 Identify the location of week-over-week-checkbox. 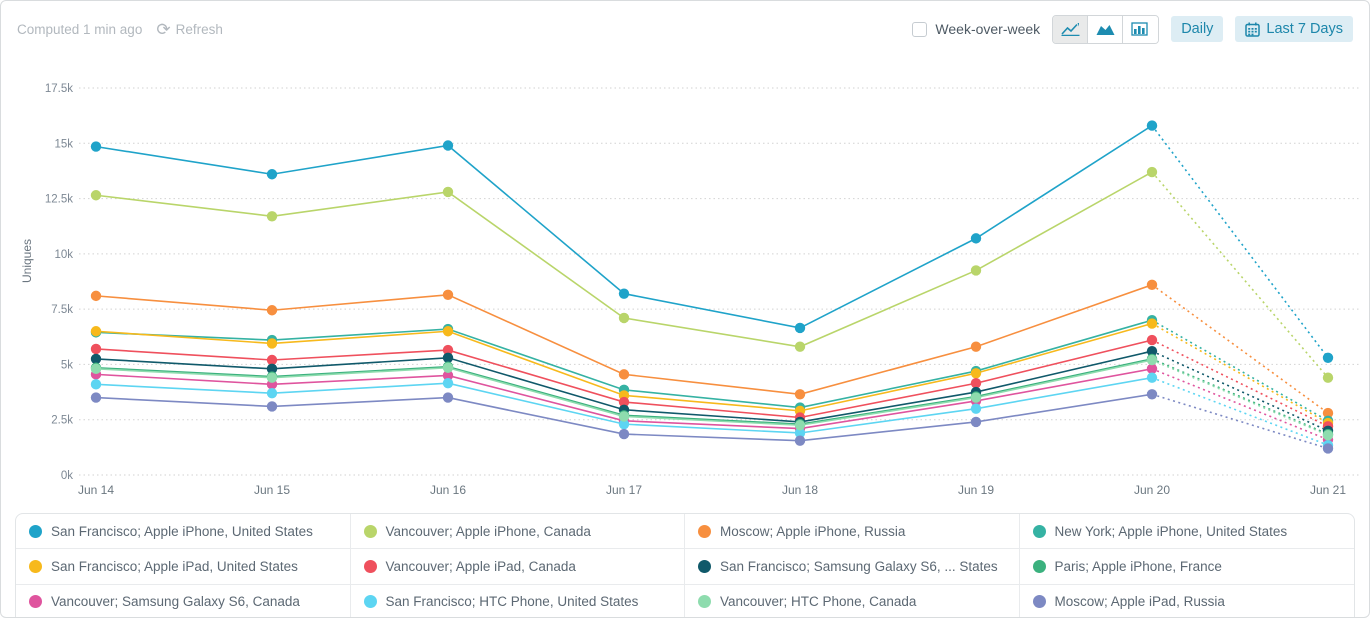
(920, 29).